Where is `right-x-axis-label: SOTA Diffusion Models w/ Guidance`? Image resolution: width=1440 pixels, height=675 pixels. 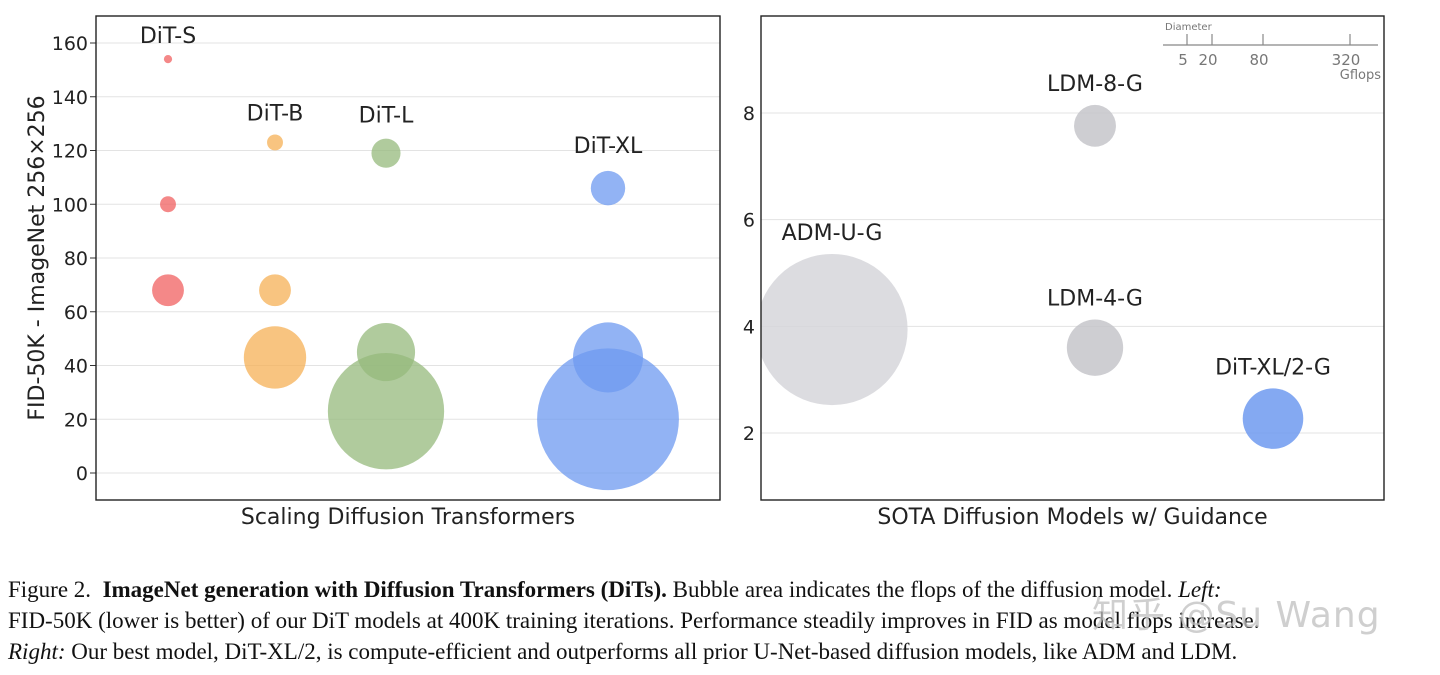
right-x-axis-label: SOTA Diffusion Models w/ Guidance is located at coordinates (1072, 517).